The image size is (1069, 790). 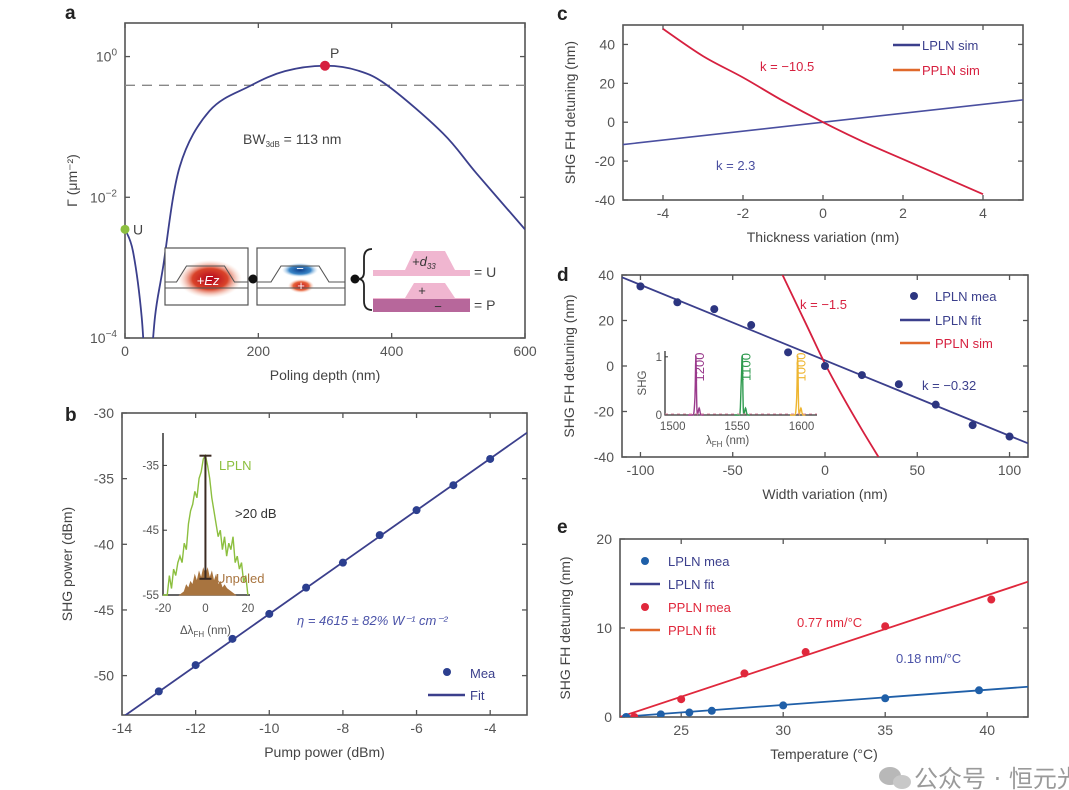 What do you see at coordinates (983, 213) in the screenshot?
I see `x-tick-label: 4` at bounding box center [983, 213].